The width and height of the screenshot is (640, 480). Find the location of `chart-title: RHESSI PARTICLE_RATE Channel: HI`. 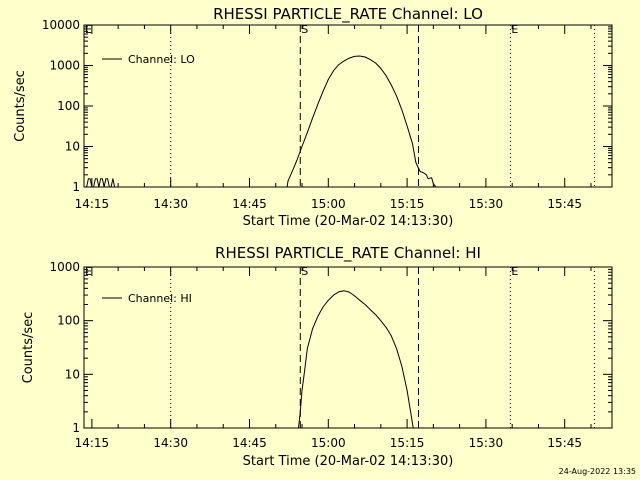

chart-title: RHESSI PARTICLE_RATE Channel: HI is located at coordinates (348, 253).